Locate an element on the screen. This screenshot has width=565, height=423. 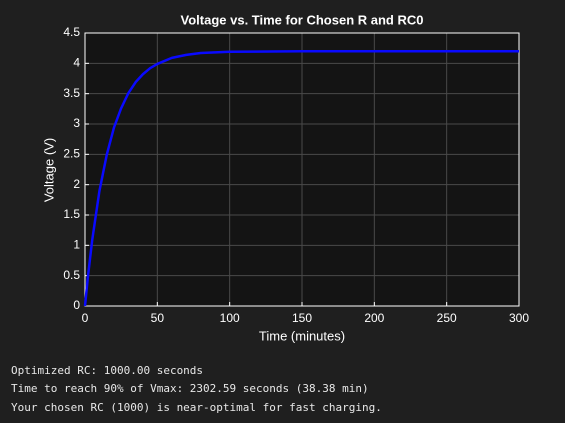
x-tick-label: 100 is located at coordinates (230, 318).